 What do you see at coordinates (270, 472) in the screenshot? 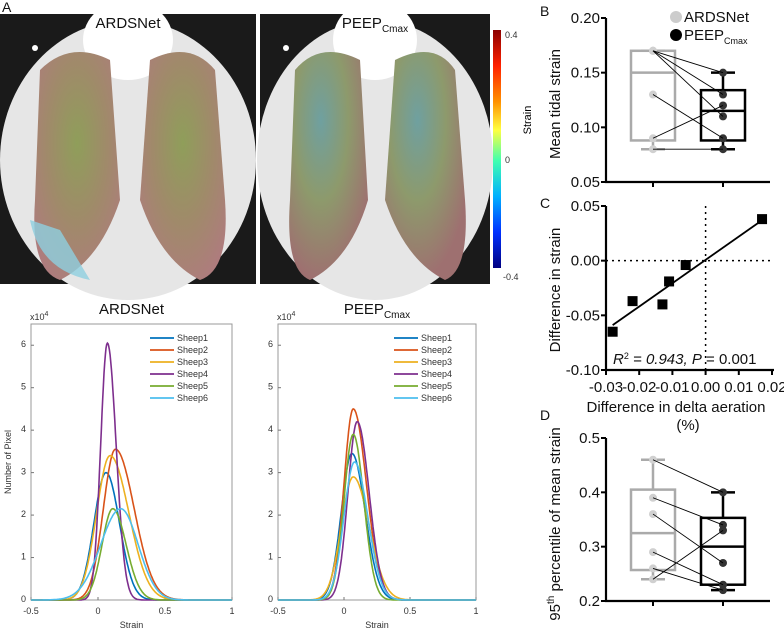
I see `y-tick-label: 3` at bounding box center [270, 472].